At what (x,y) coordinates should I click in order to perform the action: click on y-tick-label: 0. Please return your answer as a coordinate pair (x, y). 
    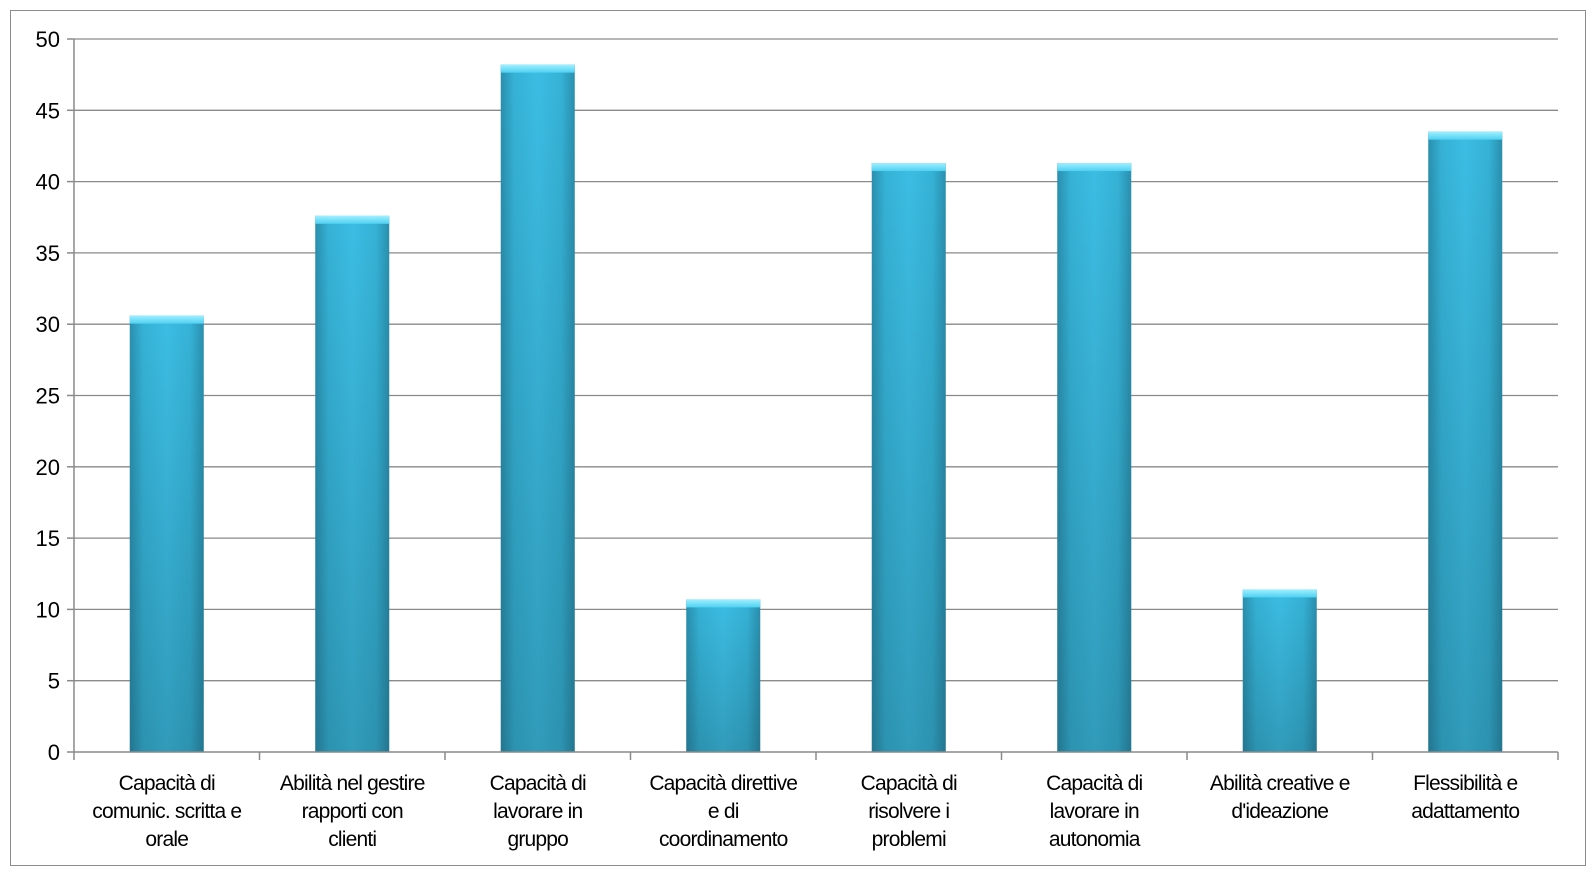
    Looking at the image, I should click on (54, 752).